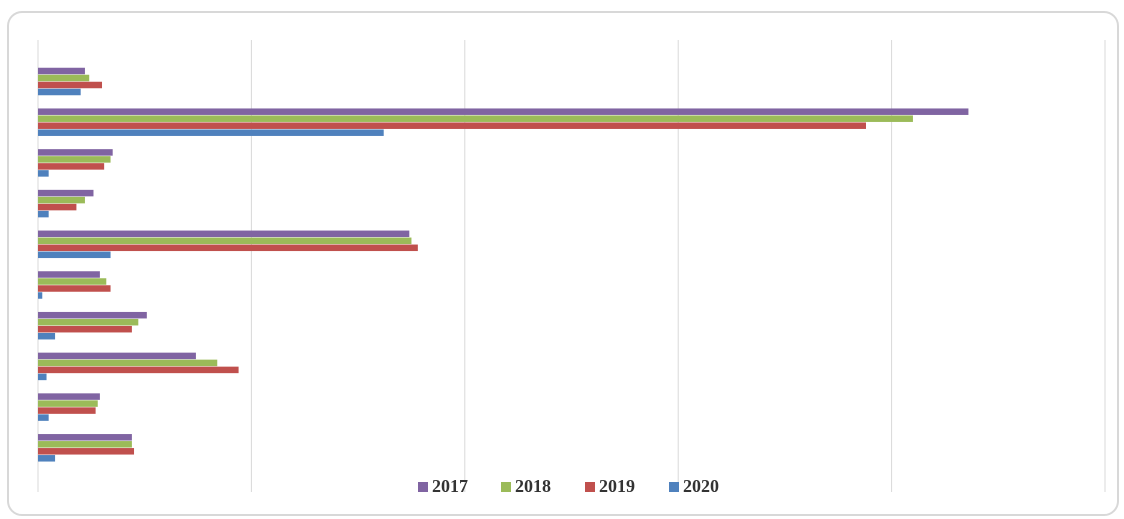 Image resolution: width=1124 pixels, height=519 pixels. What do you see at coordinates (450, 486) in the screenshot?
I see `legend-label: 2017` at bounding box center [450, 486].